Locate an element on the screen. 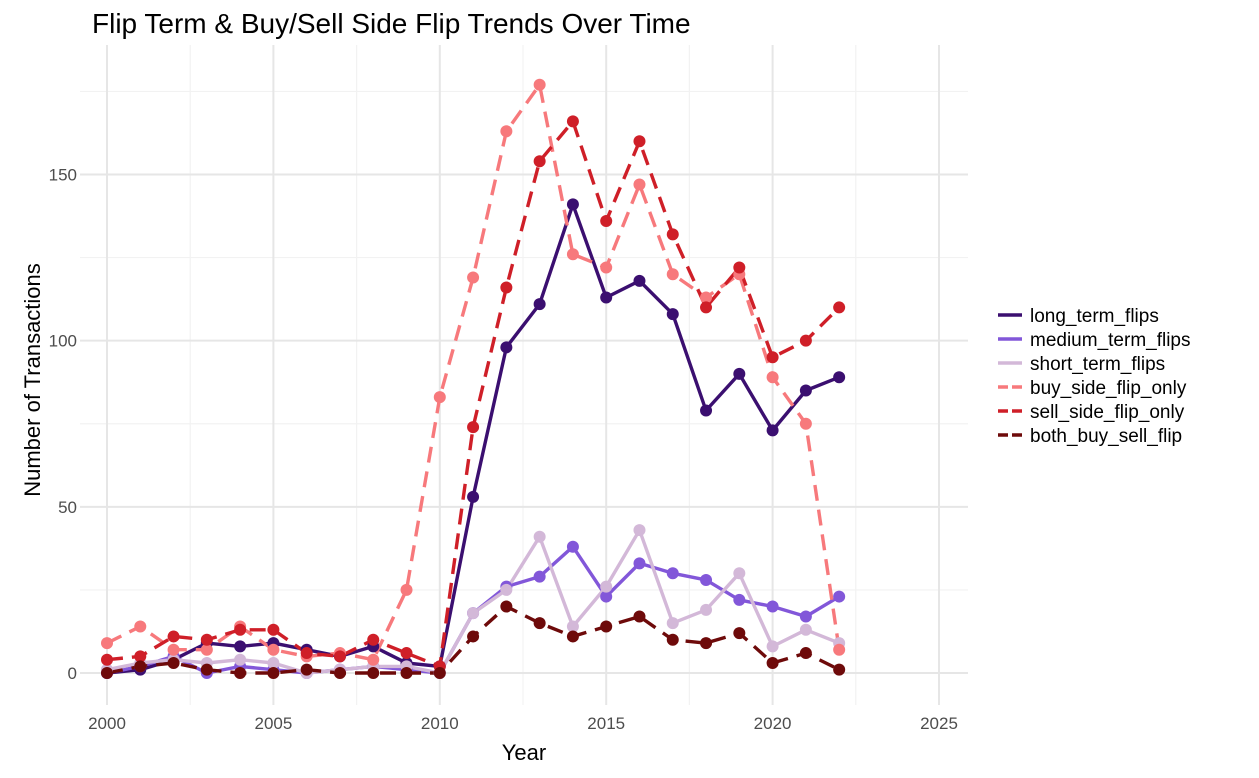 This screenshot has width=1259, height=778. legend-label-both_buy_sell_flip: both_buy_sell_flip is located at coordinates (1106, 436).